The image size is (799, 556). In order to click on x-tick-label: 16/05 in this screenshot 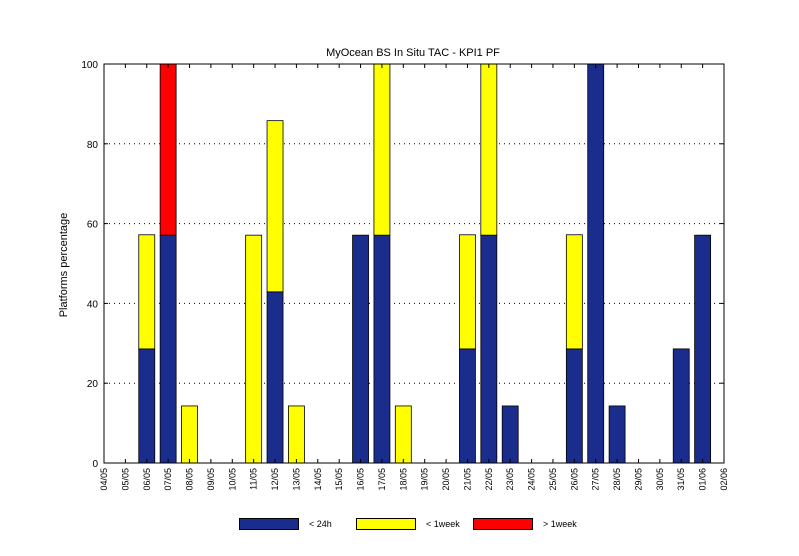, I will do `click(361, 479)`.